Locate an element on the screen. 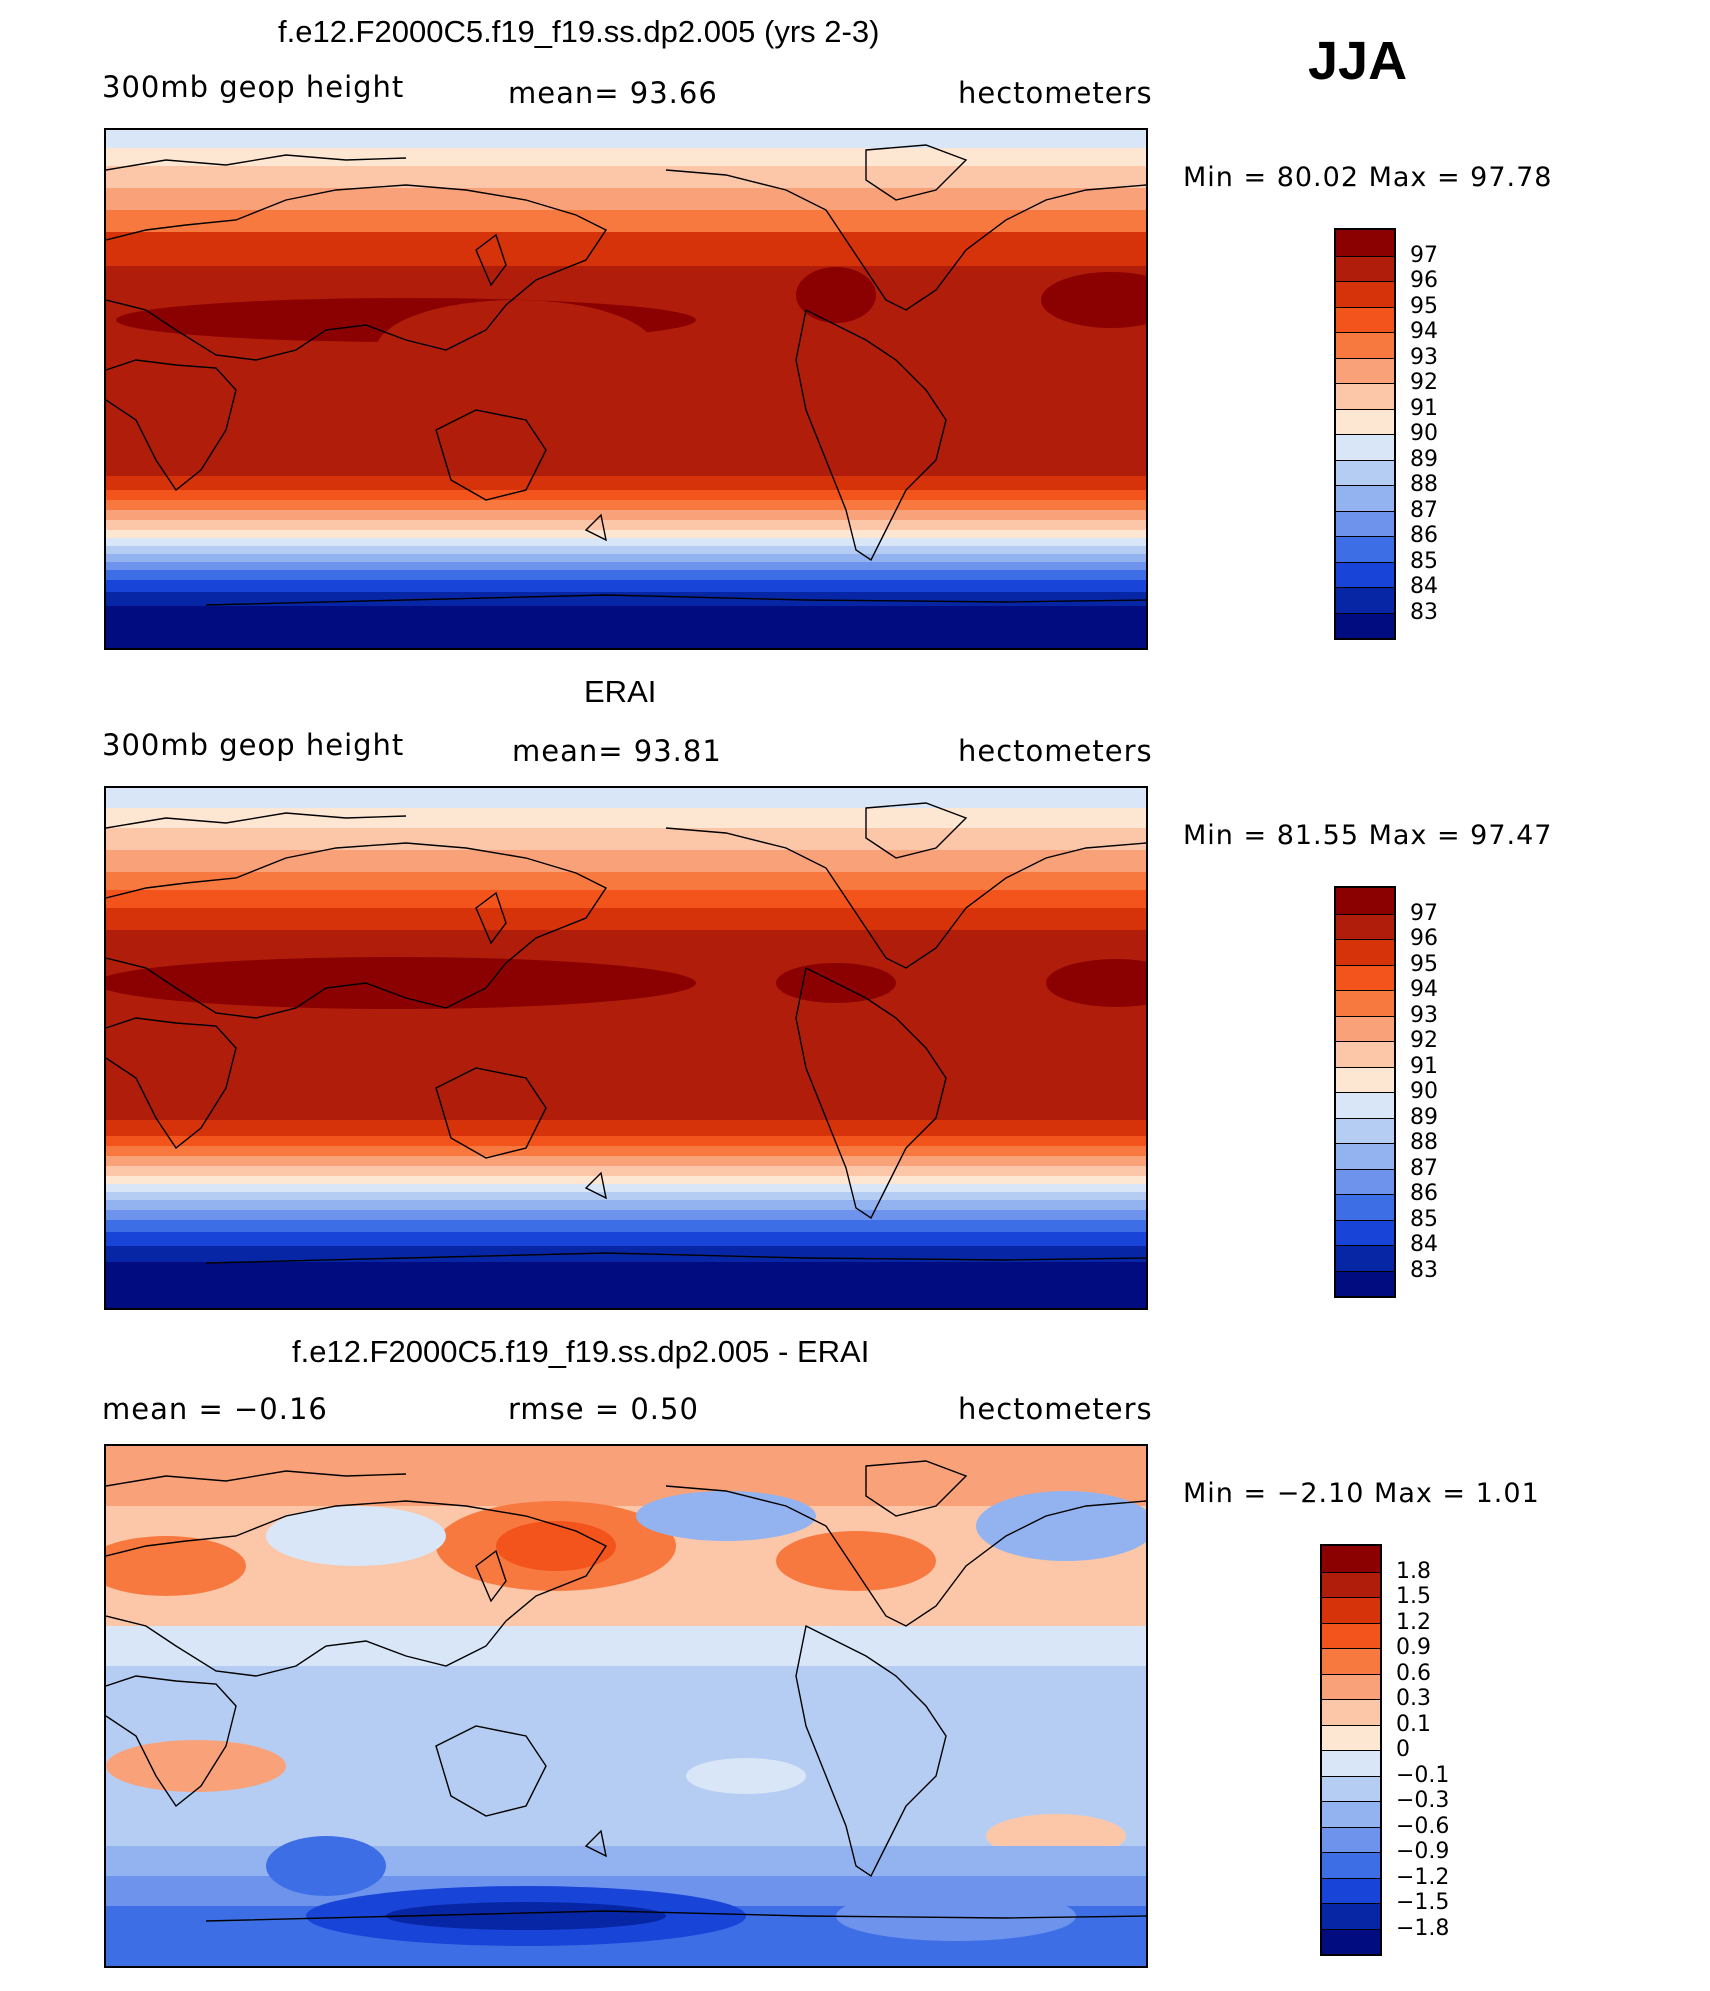 The width and height of the screenshot is (1710, 1991). panel3-colorbar is located at coordinates (1351, 1750).